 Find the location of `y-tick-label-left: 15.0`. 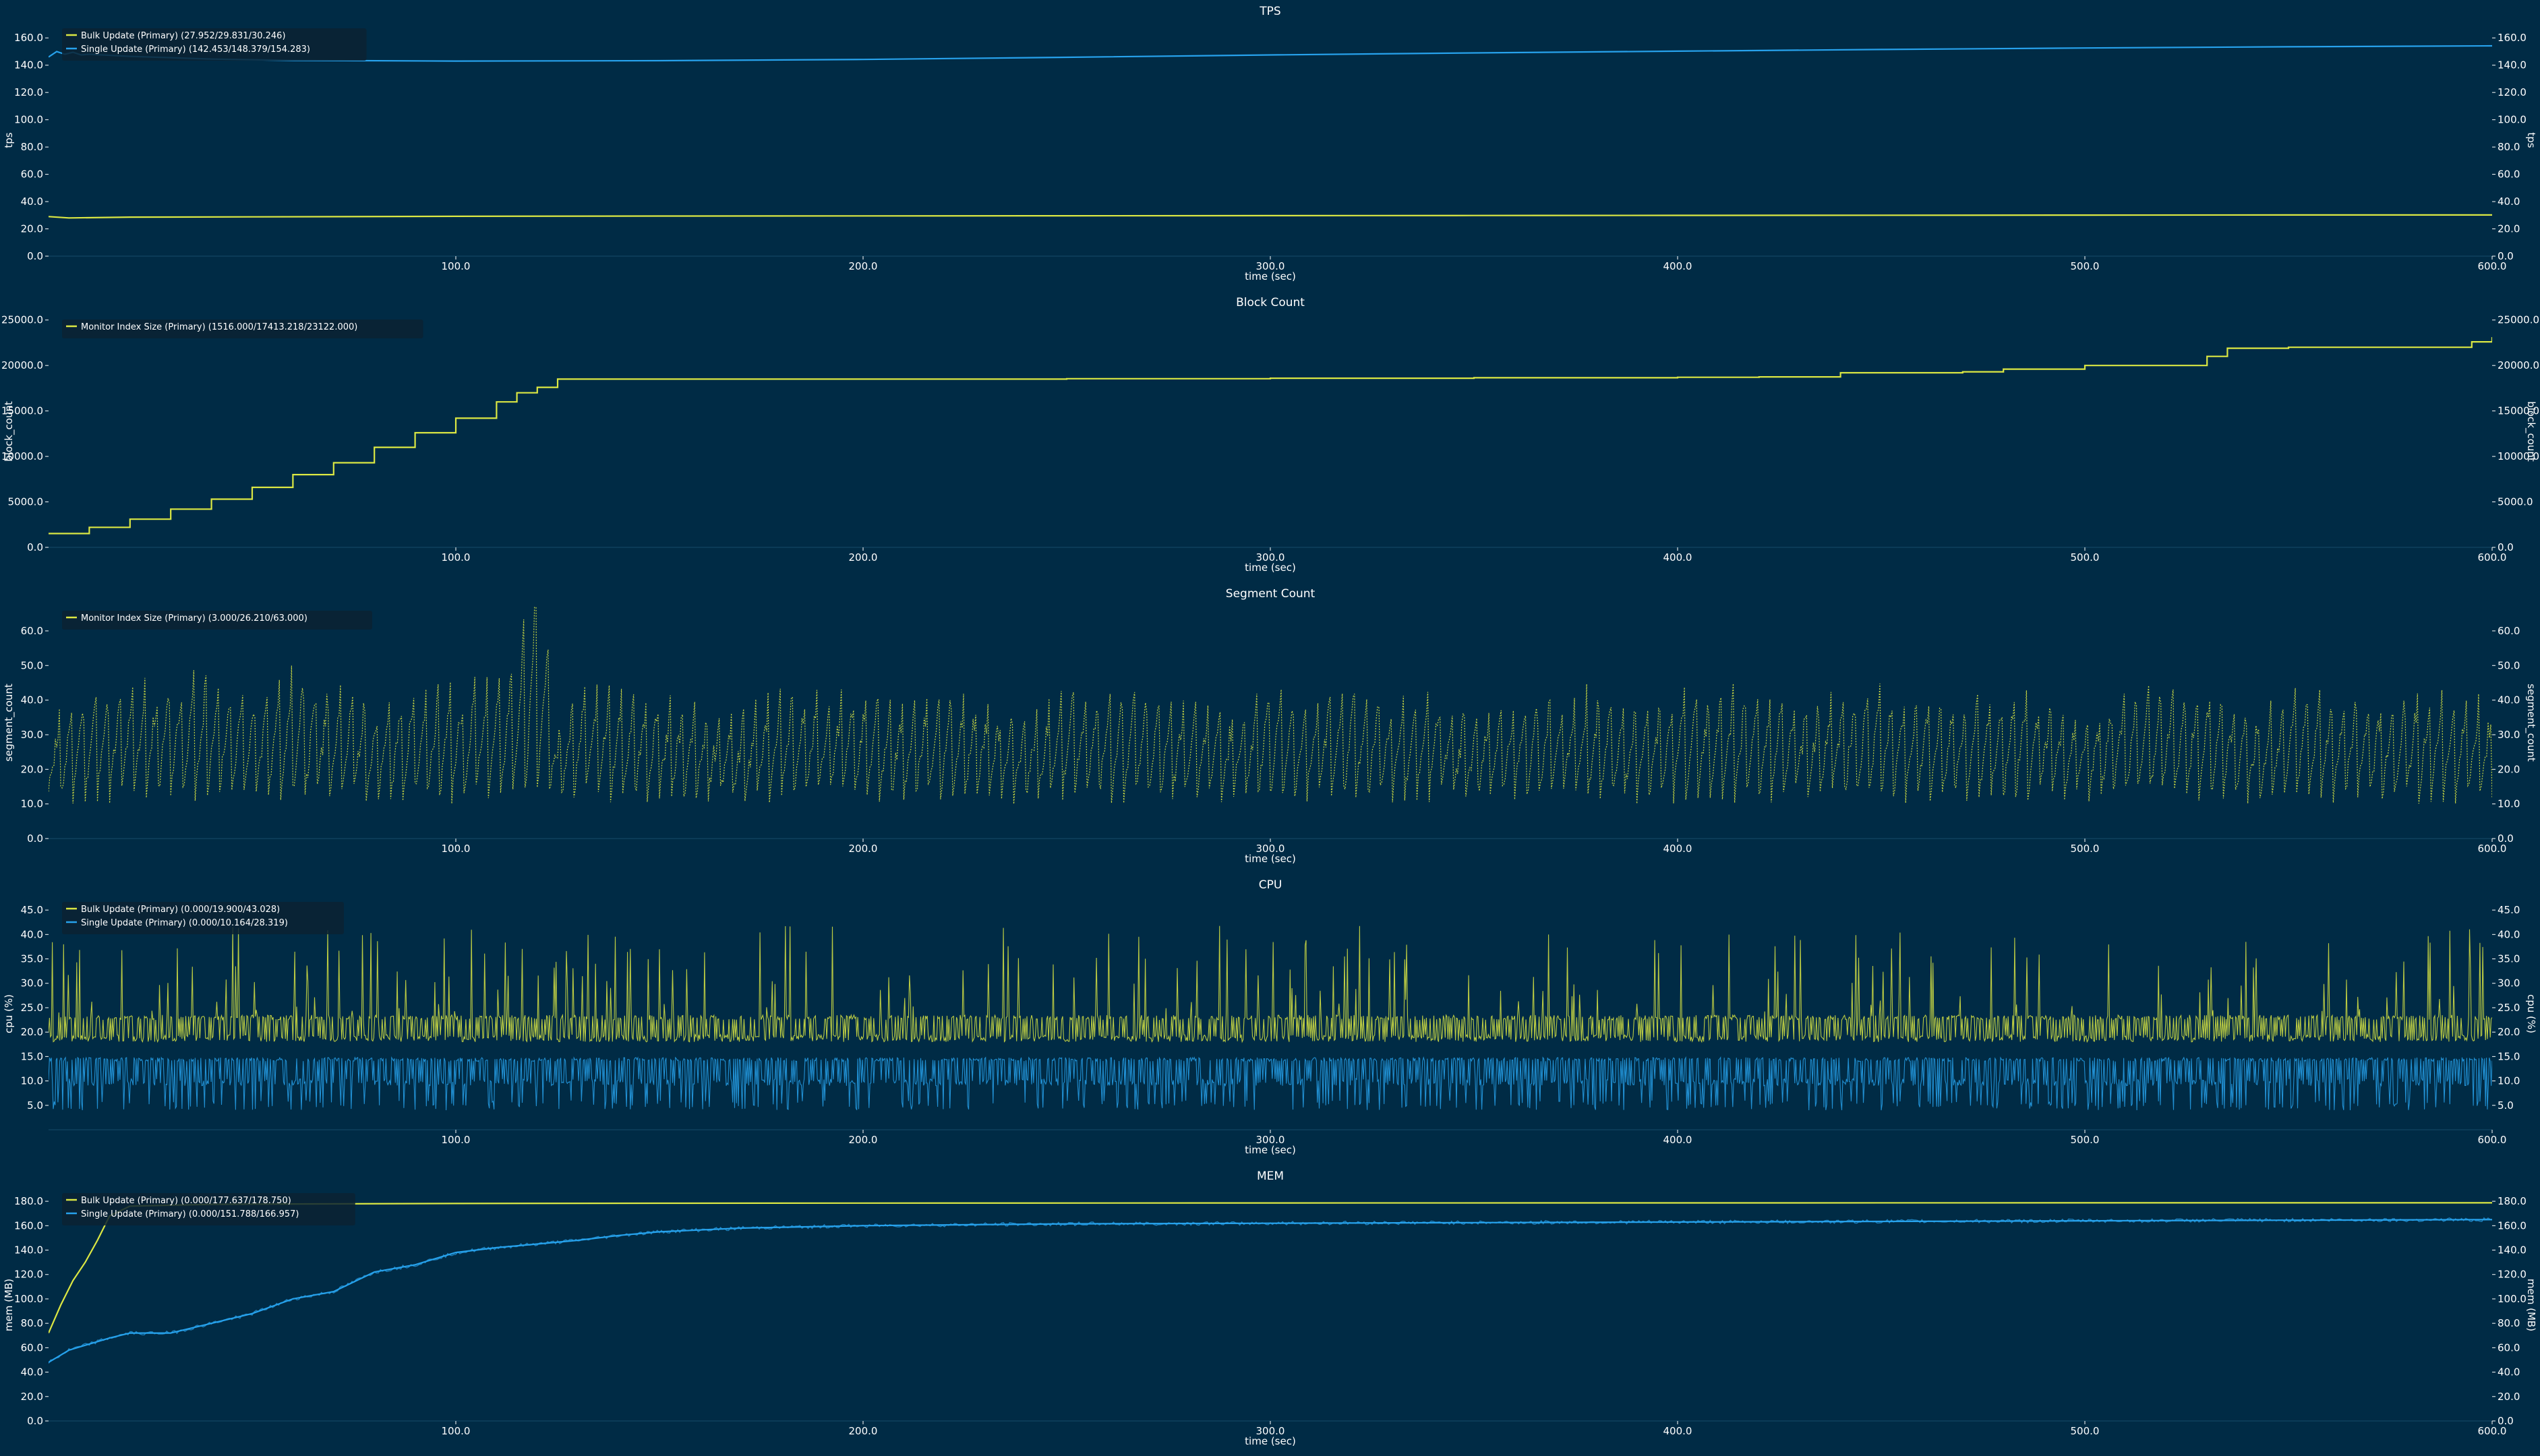

y-tick-label-left: 15.0 is located at coordinates (32, 1056).